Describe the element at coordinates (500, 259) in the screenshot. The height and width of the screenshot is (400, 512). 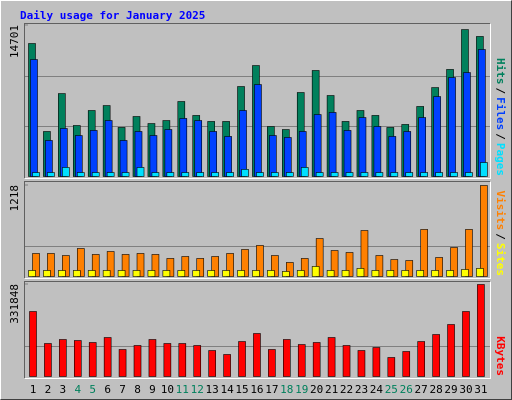
I see `legend-entry: Sites` at that location.